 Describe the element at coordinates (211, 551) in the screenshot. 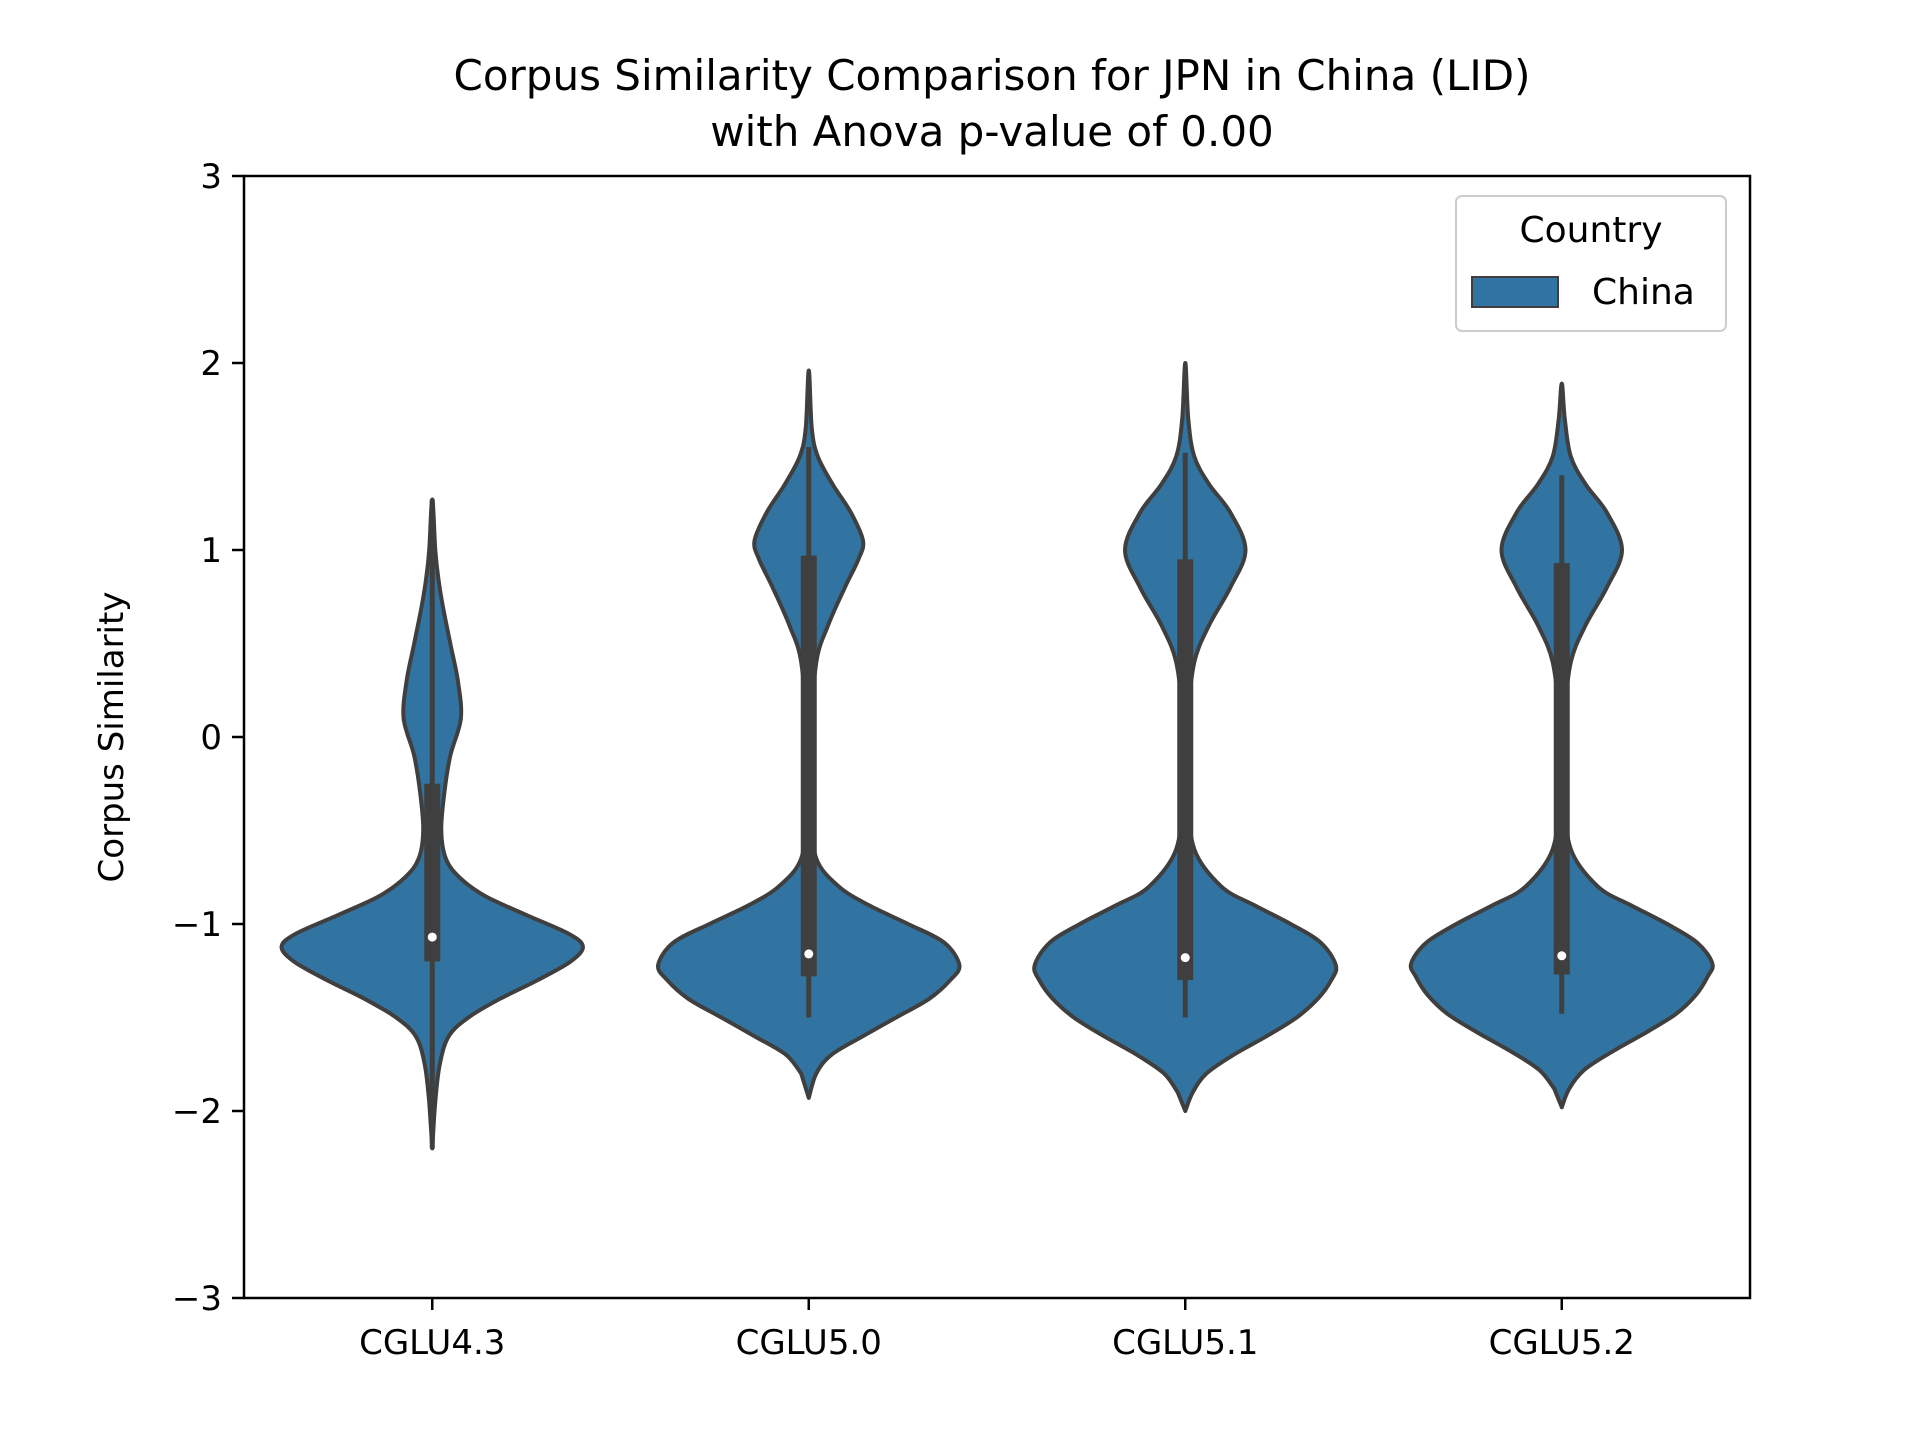

I see `y-tick-label: 1` at that location.